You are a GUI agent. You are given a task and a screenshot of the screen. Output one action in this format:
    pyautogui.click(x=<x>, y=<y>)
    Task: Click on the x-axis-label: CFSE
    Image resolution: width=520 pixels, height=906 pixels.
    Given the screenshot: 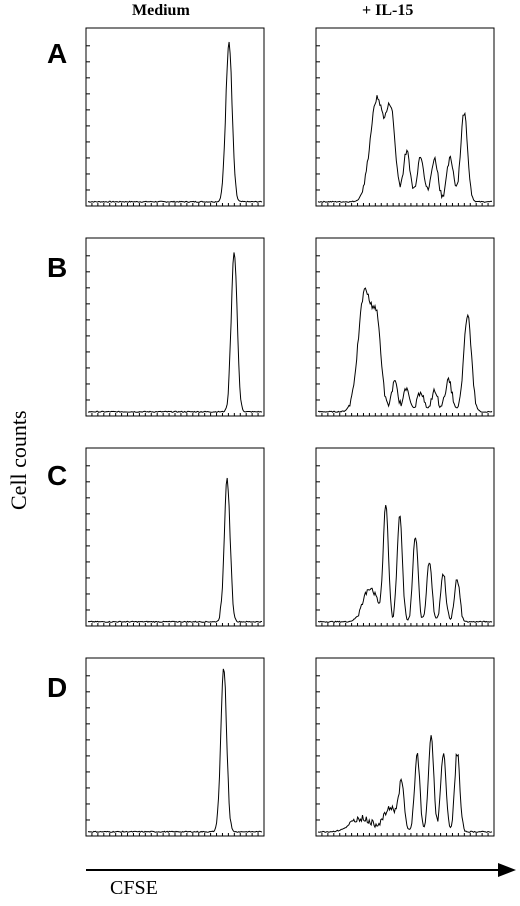 What is the action you would take?
    pyautogui.click(x=134, y=888)
    